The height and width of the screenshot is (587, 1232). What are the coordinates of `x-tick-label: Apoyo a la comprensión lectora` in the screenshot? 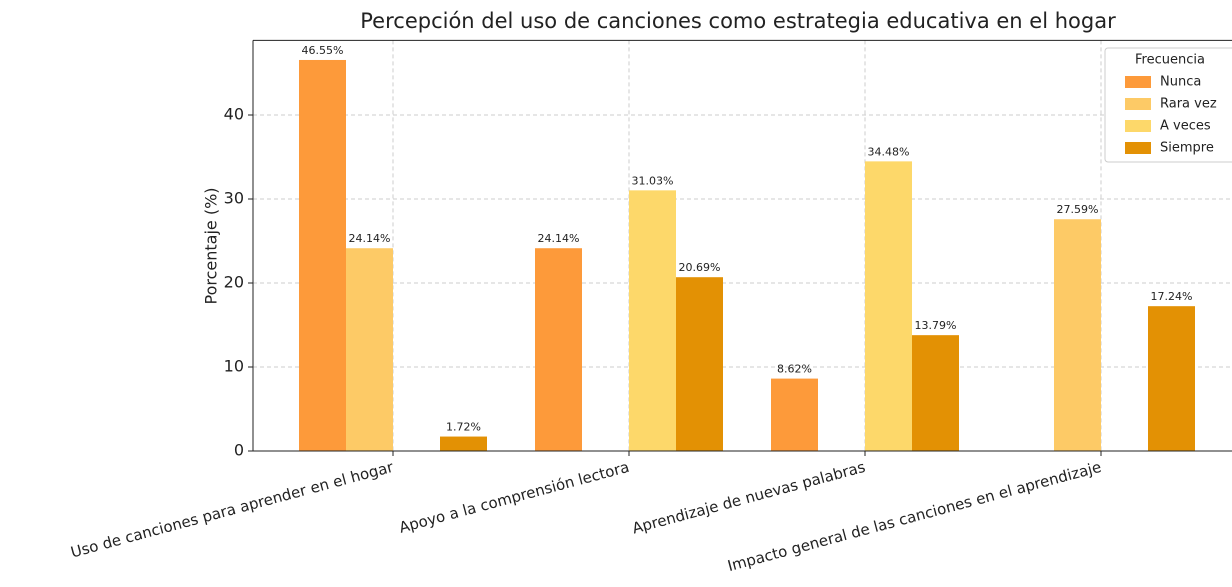 It's located at (514, 497).